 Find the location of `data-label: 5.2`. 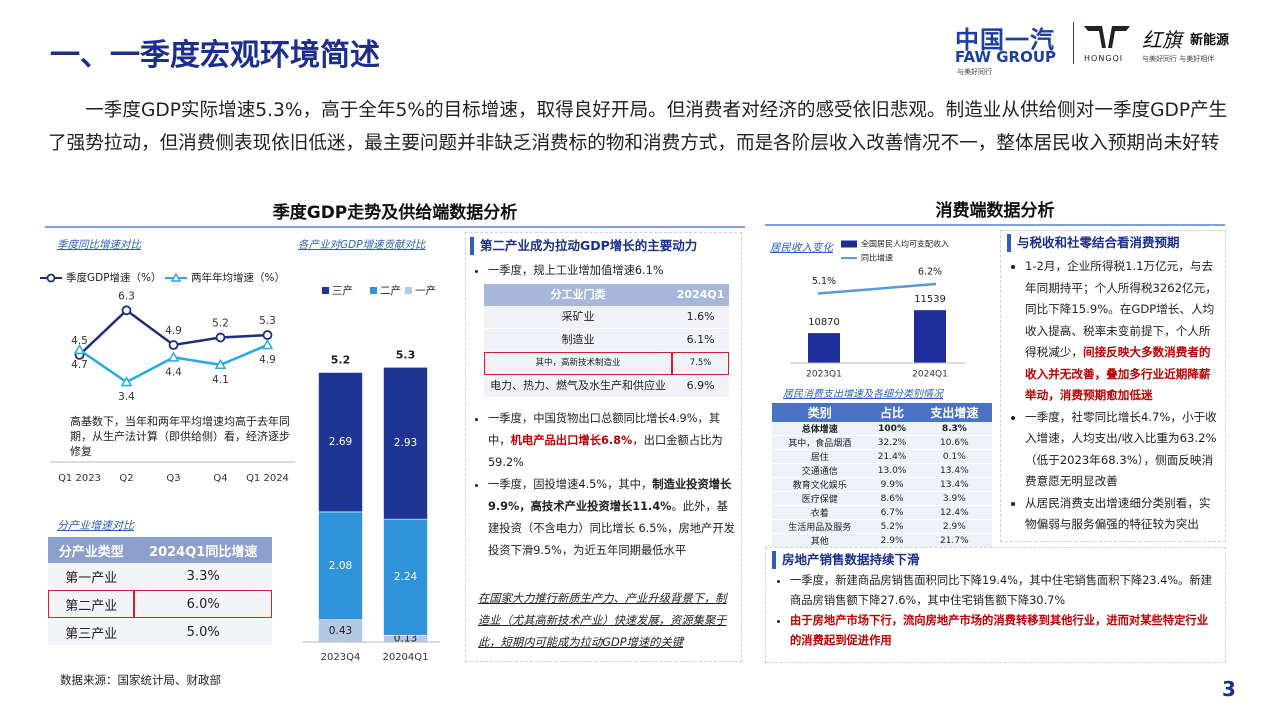

data-label: 5.2 is located at coordinates (220, 324).